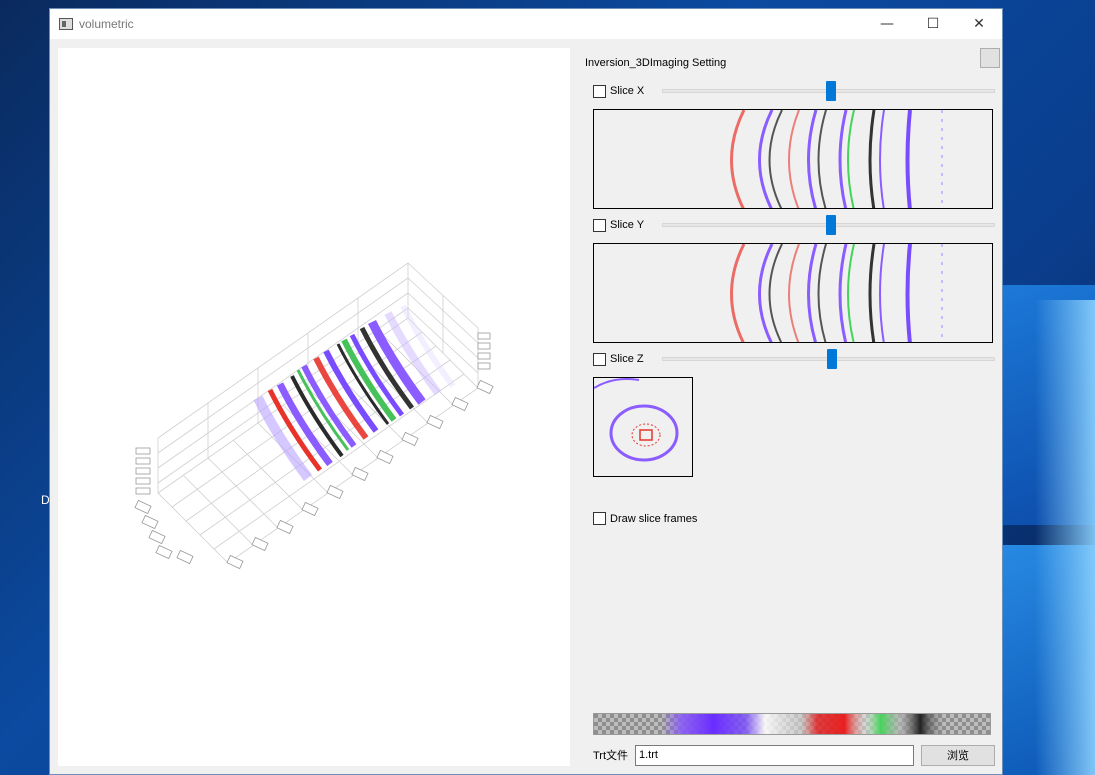 This screenshot has height=775, width=1095. I want to click on title-bar: volumetric — ☐ ✕, so click(526, 24).